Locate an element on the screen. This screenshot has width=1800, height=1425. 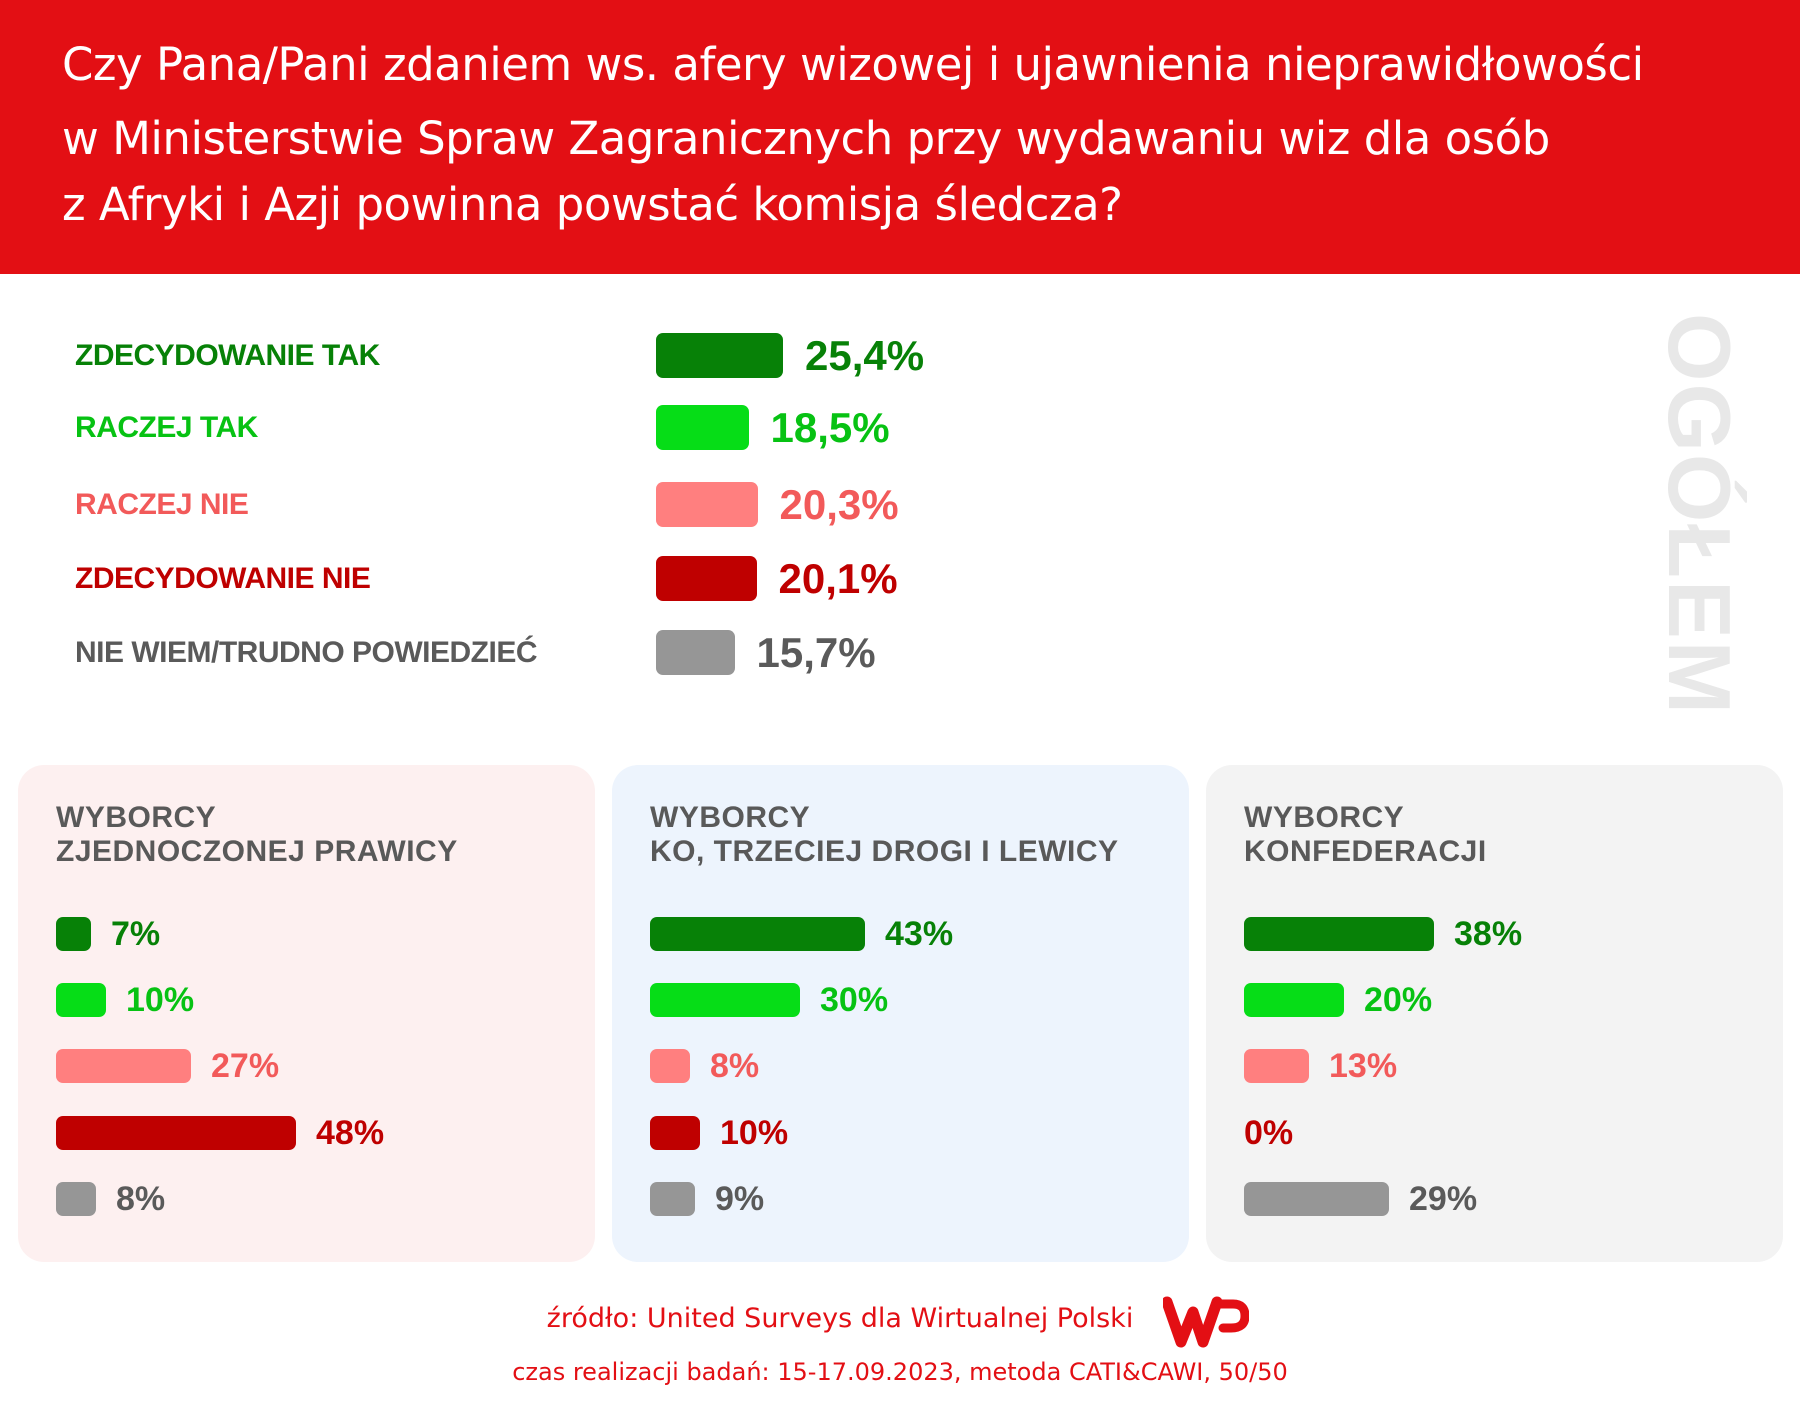
panel-title: WYBORCY ZJEDNOCZONEJ PRAWICY is located at coordinates (257, 835).